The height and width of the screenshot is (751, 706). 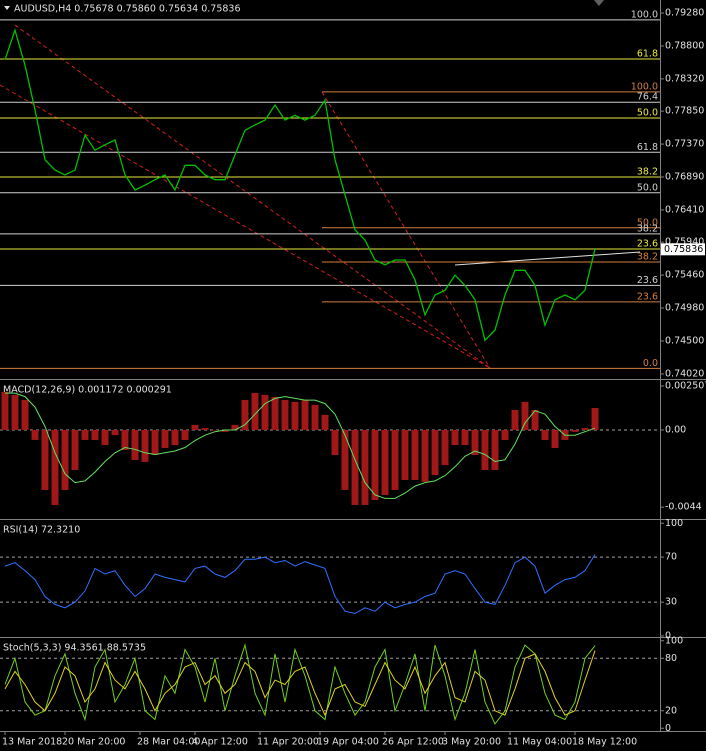 What do you see at coordinates (87, 390) in the screenshot?
I see `panel-title: MACD(12,26,9) 0.001172 0.000291` at bounding box center [87, 390].